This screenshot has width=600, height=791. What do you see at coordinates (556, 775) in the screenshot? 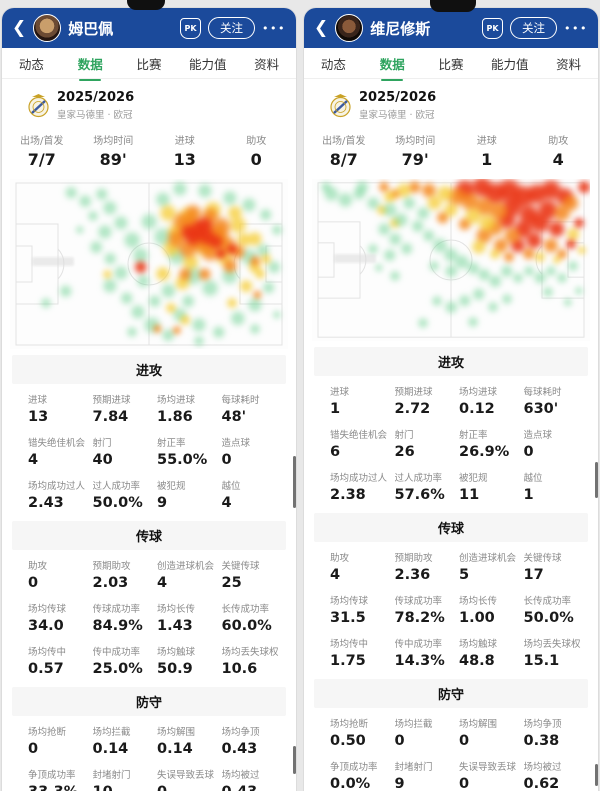
I see `stat-cell: 场均被过 0.62` at bounding box center [556, 775].